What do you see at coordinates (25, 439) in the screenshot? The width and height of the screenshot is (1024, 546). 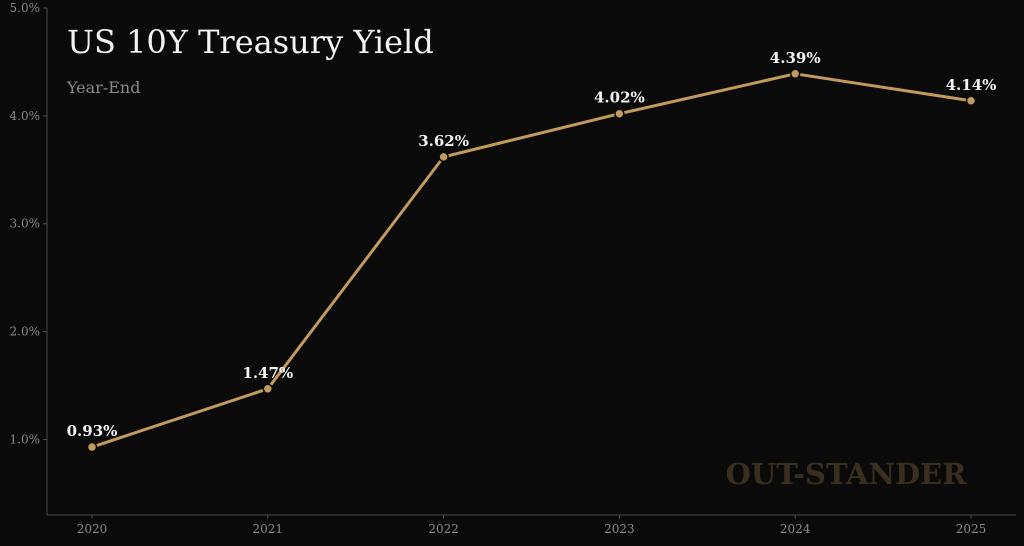 I see `y-tick-label: 1.0%` at bounding box center [25, 439].